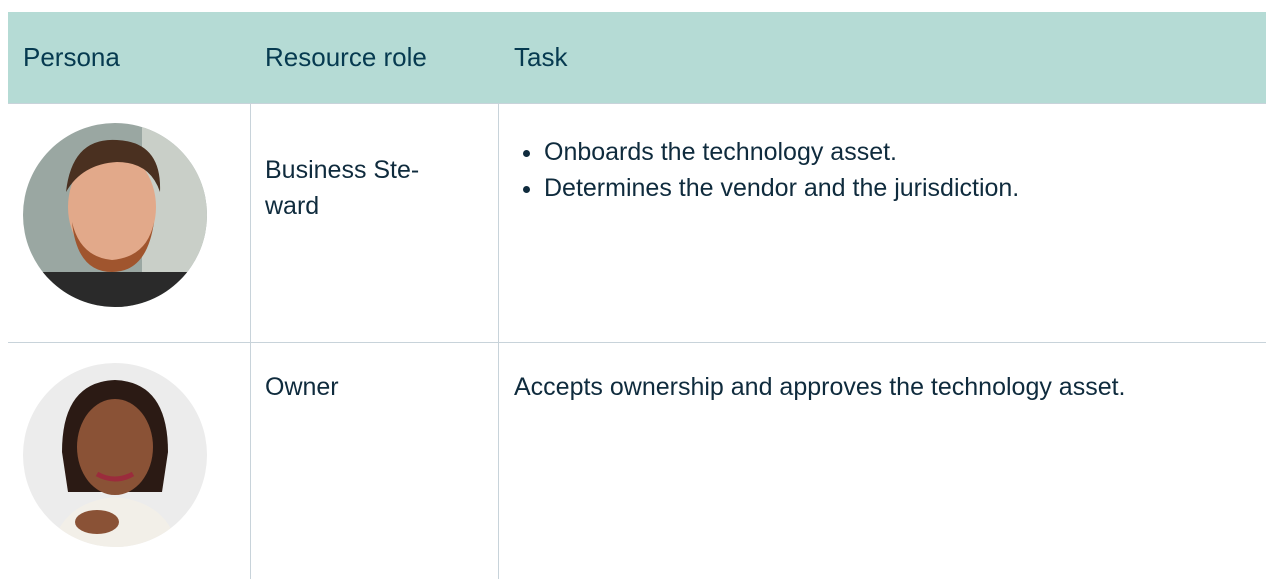  I want to click on role-cell: Owner, so click(302, 387).